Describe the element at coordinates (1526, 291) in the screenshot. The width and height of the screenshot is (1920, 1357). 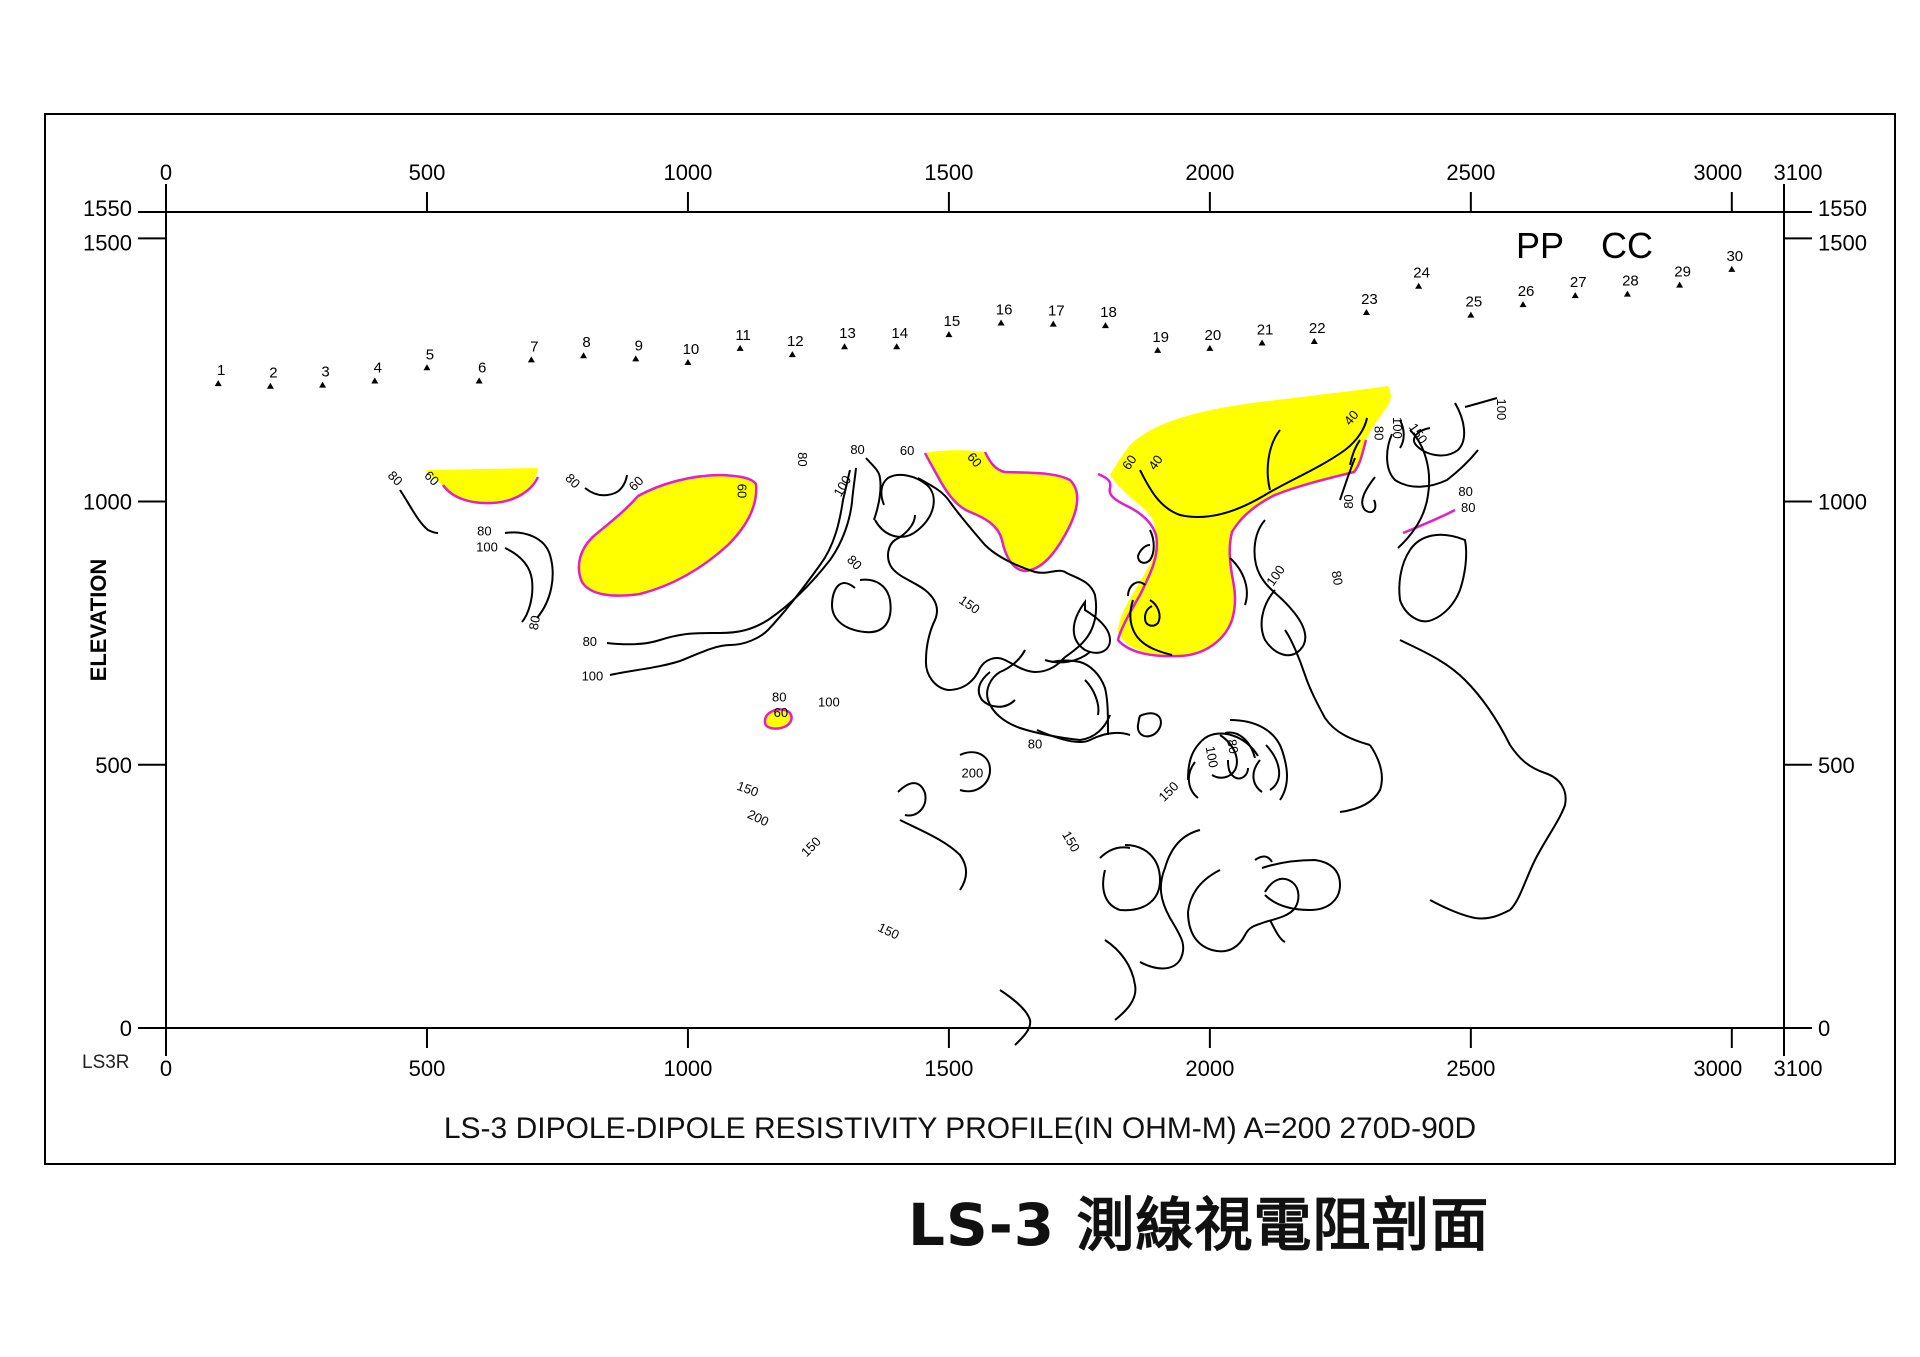
I see `station-label: 26` at that location.